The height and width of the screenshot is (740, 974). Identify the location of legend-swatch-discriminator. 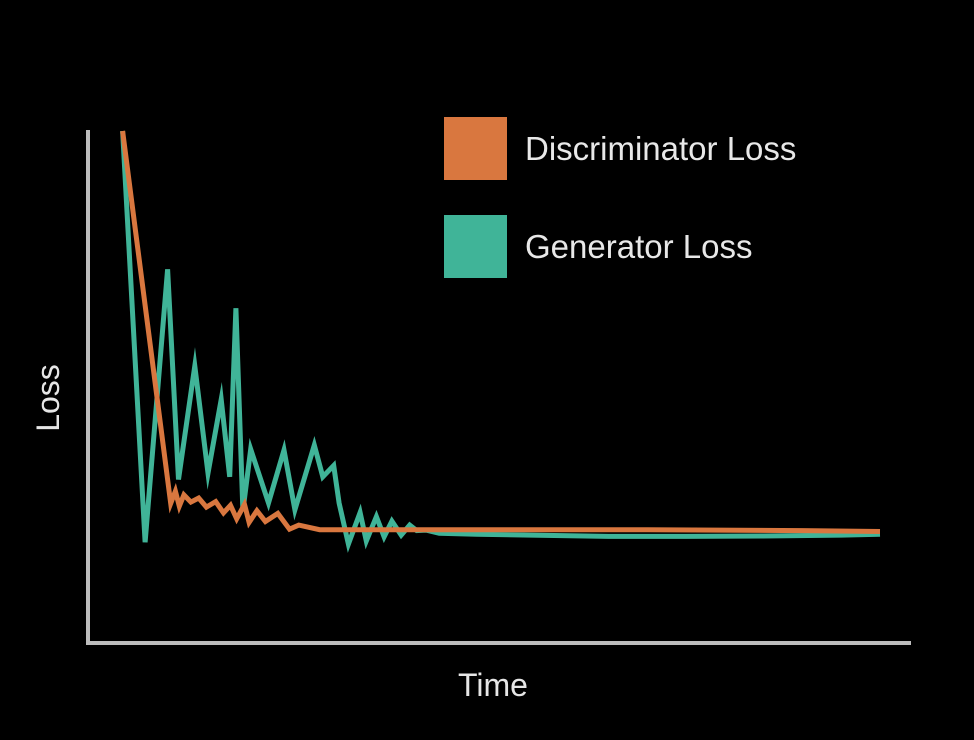
(475, 148).